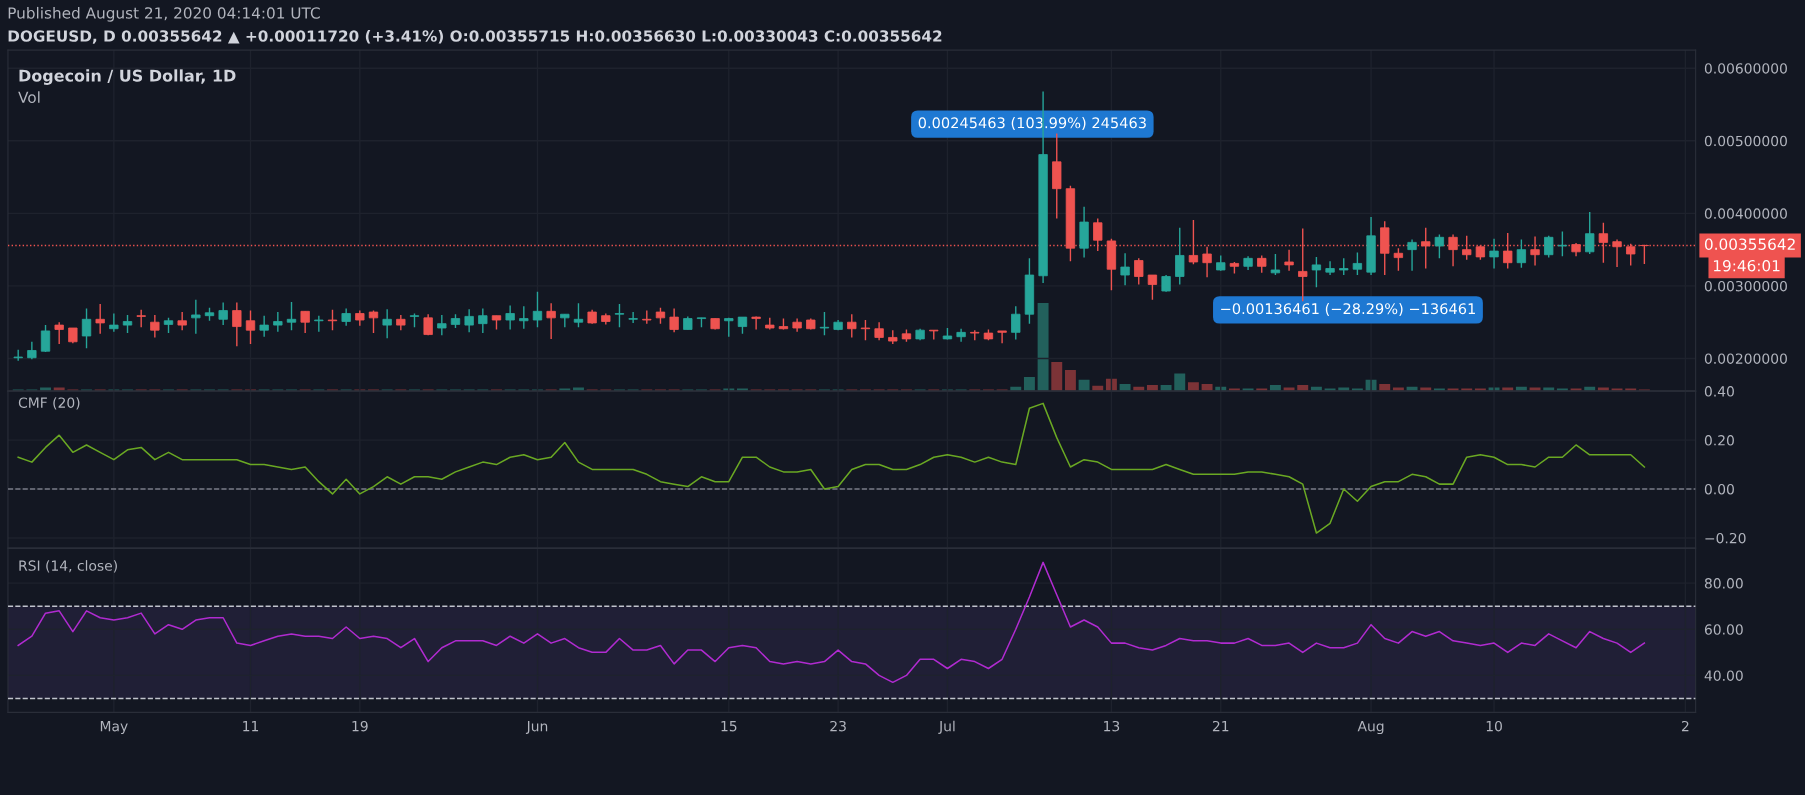 Image resolution: width=1805 pixels, height=795 pixels. What do you see at coordinates (1745, 213) in the screenshot?
I see `y-tick-label: 0.00400000` at bounding box center [1745, 213].